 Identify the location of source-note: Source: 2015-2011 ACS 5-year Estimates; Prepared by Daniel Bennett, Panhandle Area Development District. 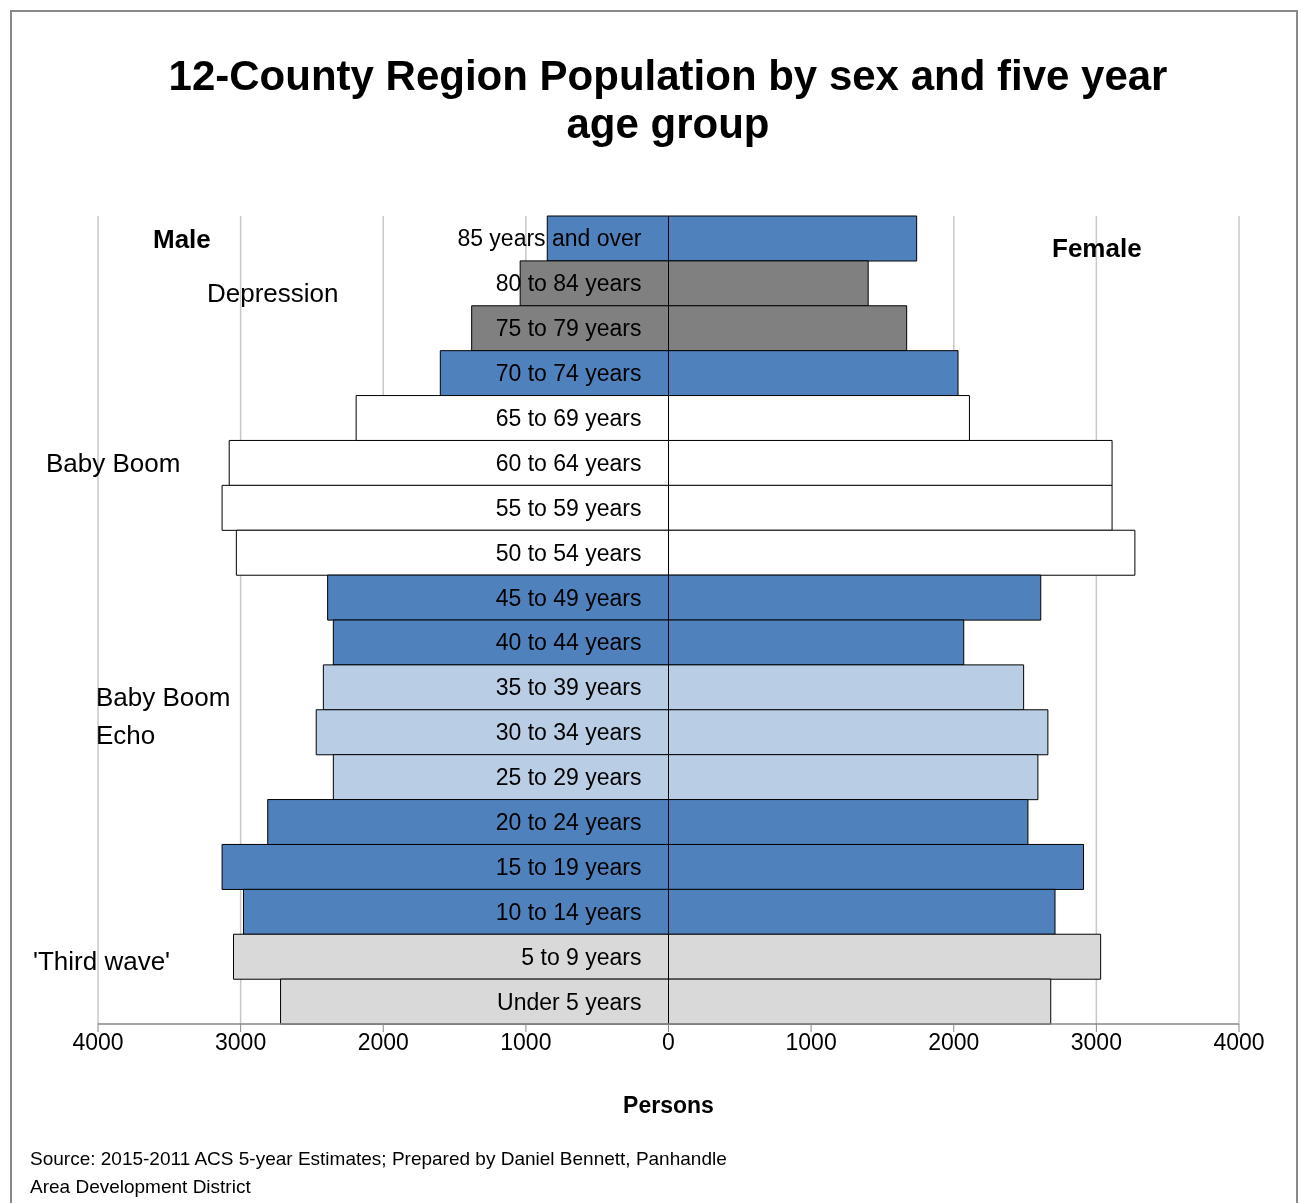
(379, 1173).